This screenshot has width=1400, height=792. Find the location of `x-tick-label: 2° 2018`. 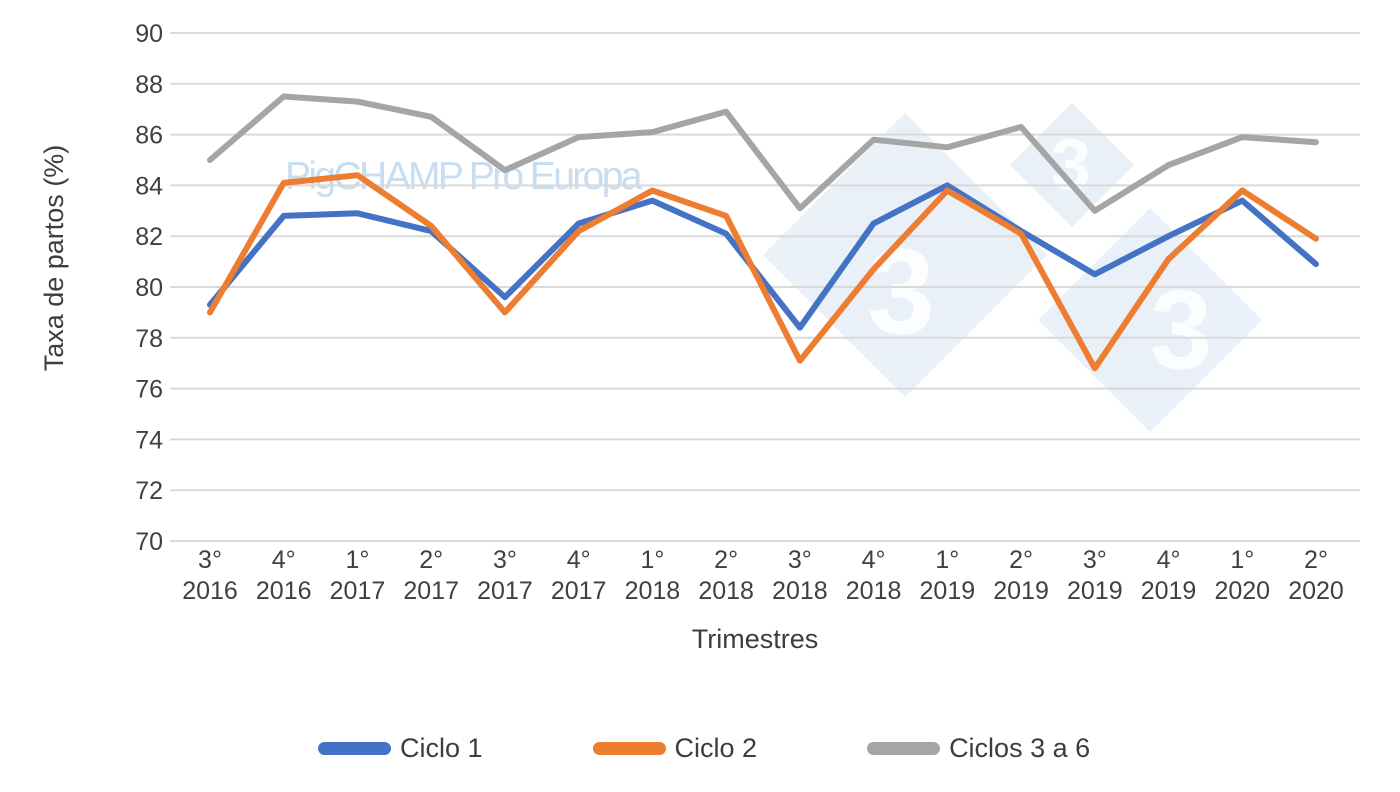

x-tick-label: 2° 2018 is located at coordinates (726, 575).